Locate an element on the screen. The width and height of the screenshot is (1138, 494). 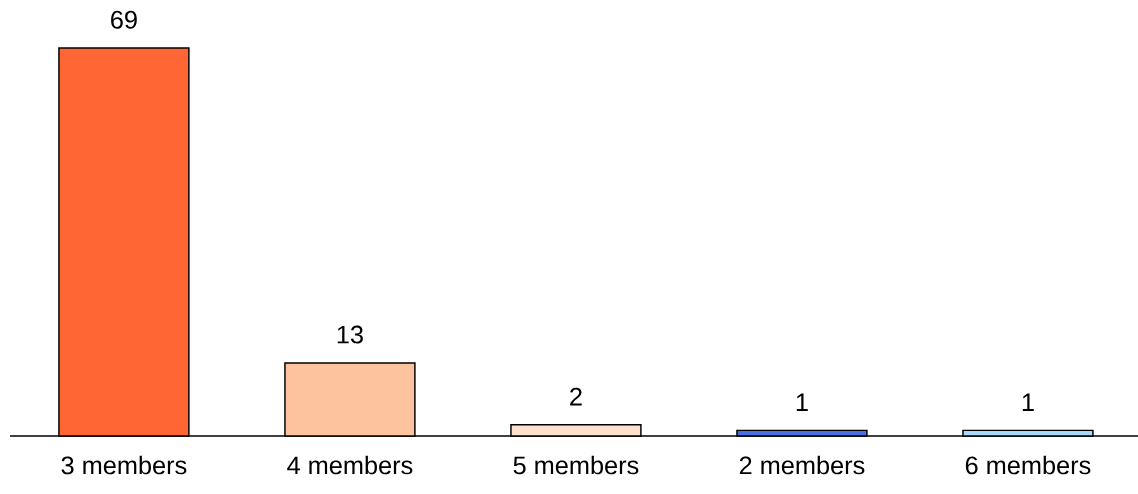
x-tick-label: 2 members is located at coordinates (802, 465).